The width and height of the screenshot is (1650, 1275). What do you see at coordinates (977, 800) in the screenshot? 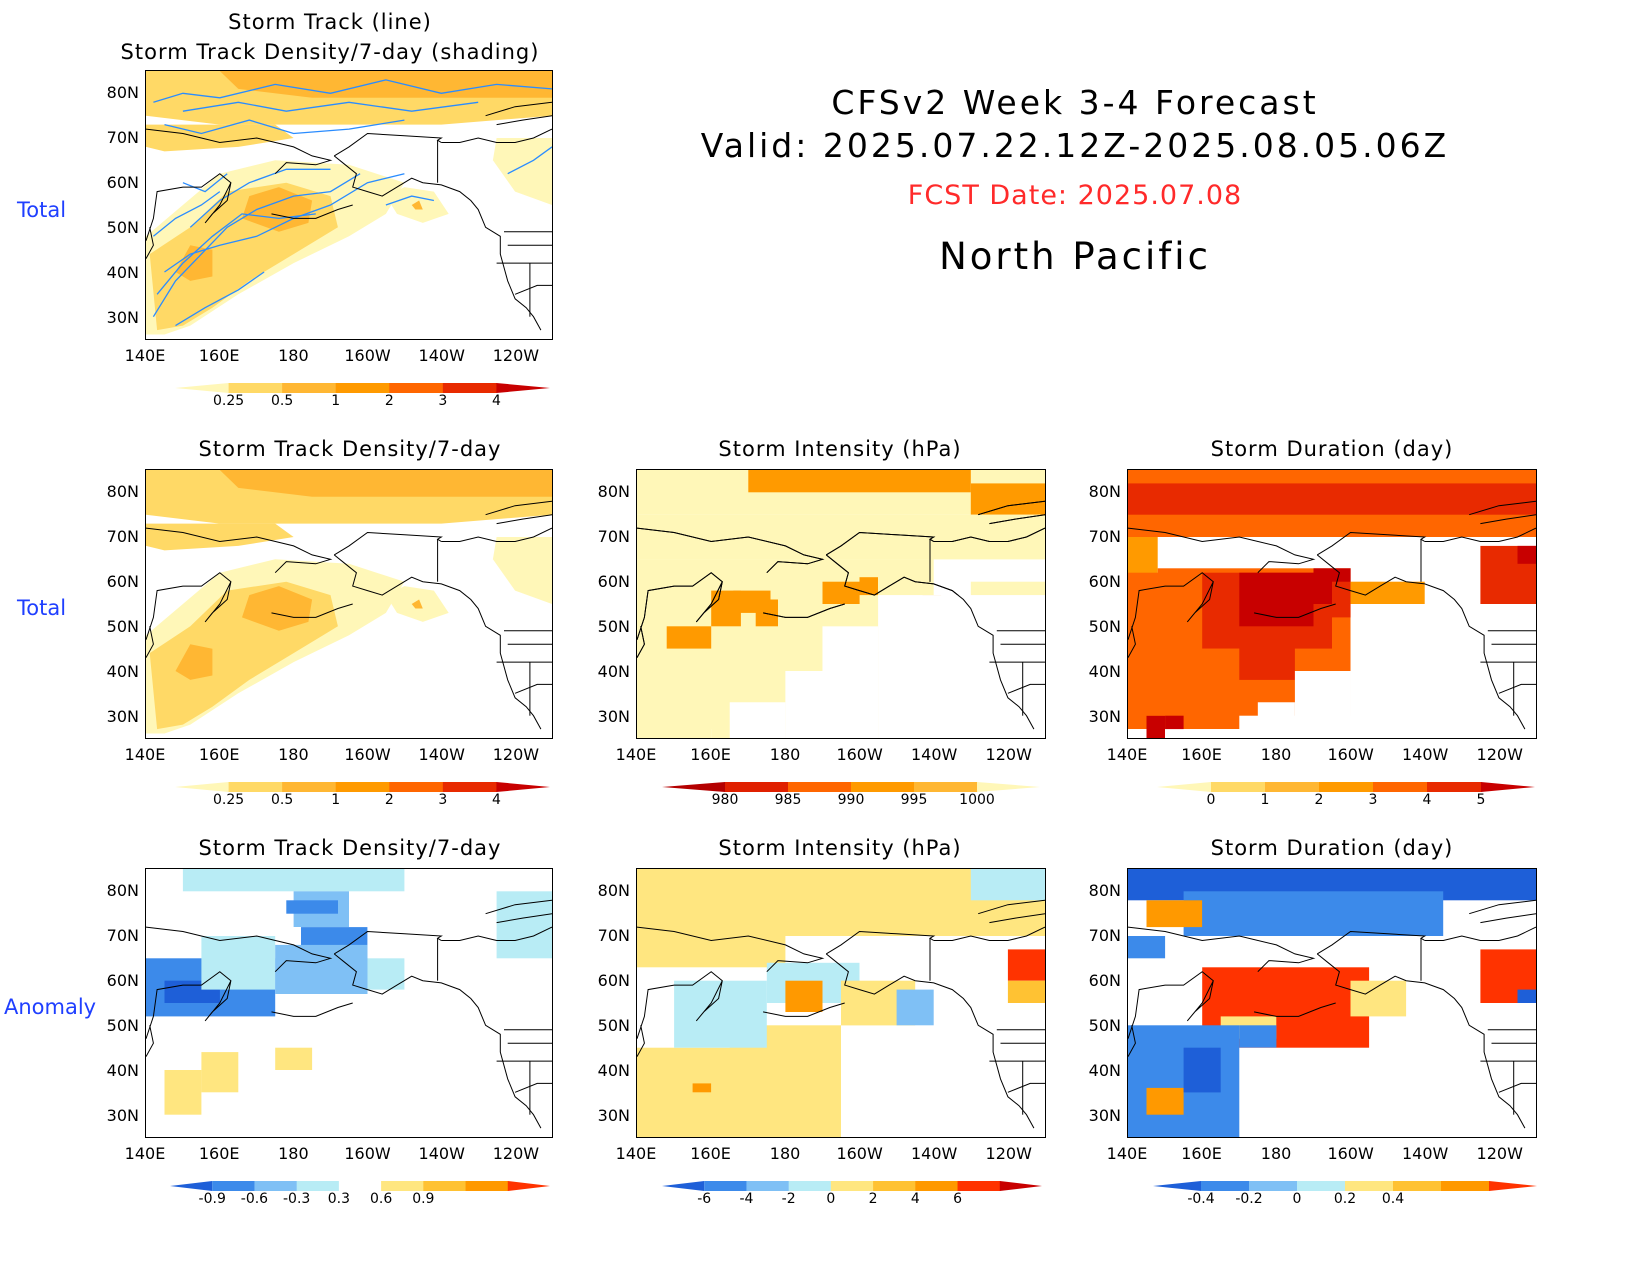
I see `colorbar-tick-label: 1000` at bounding box center [977, 800].